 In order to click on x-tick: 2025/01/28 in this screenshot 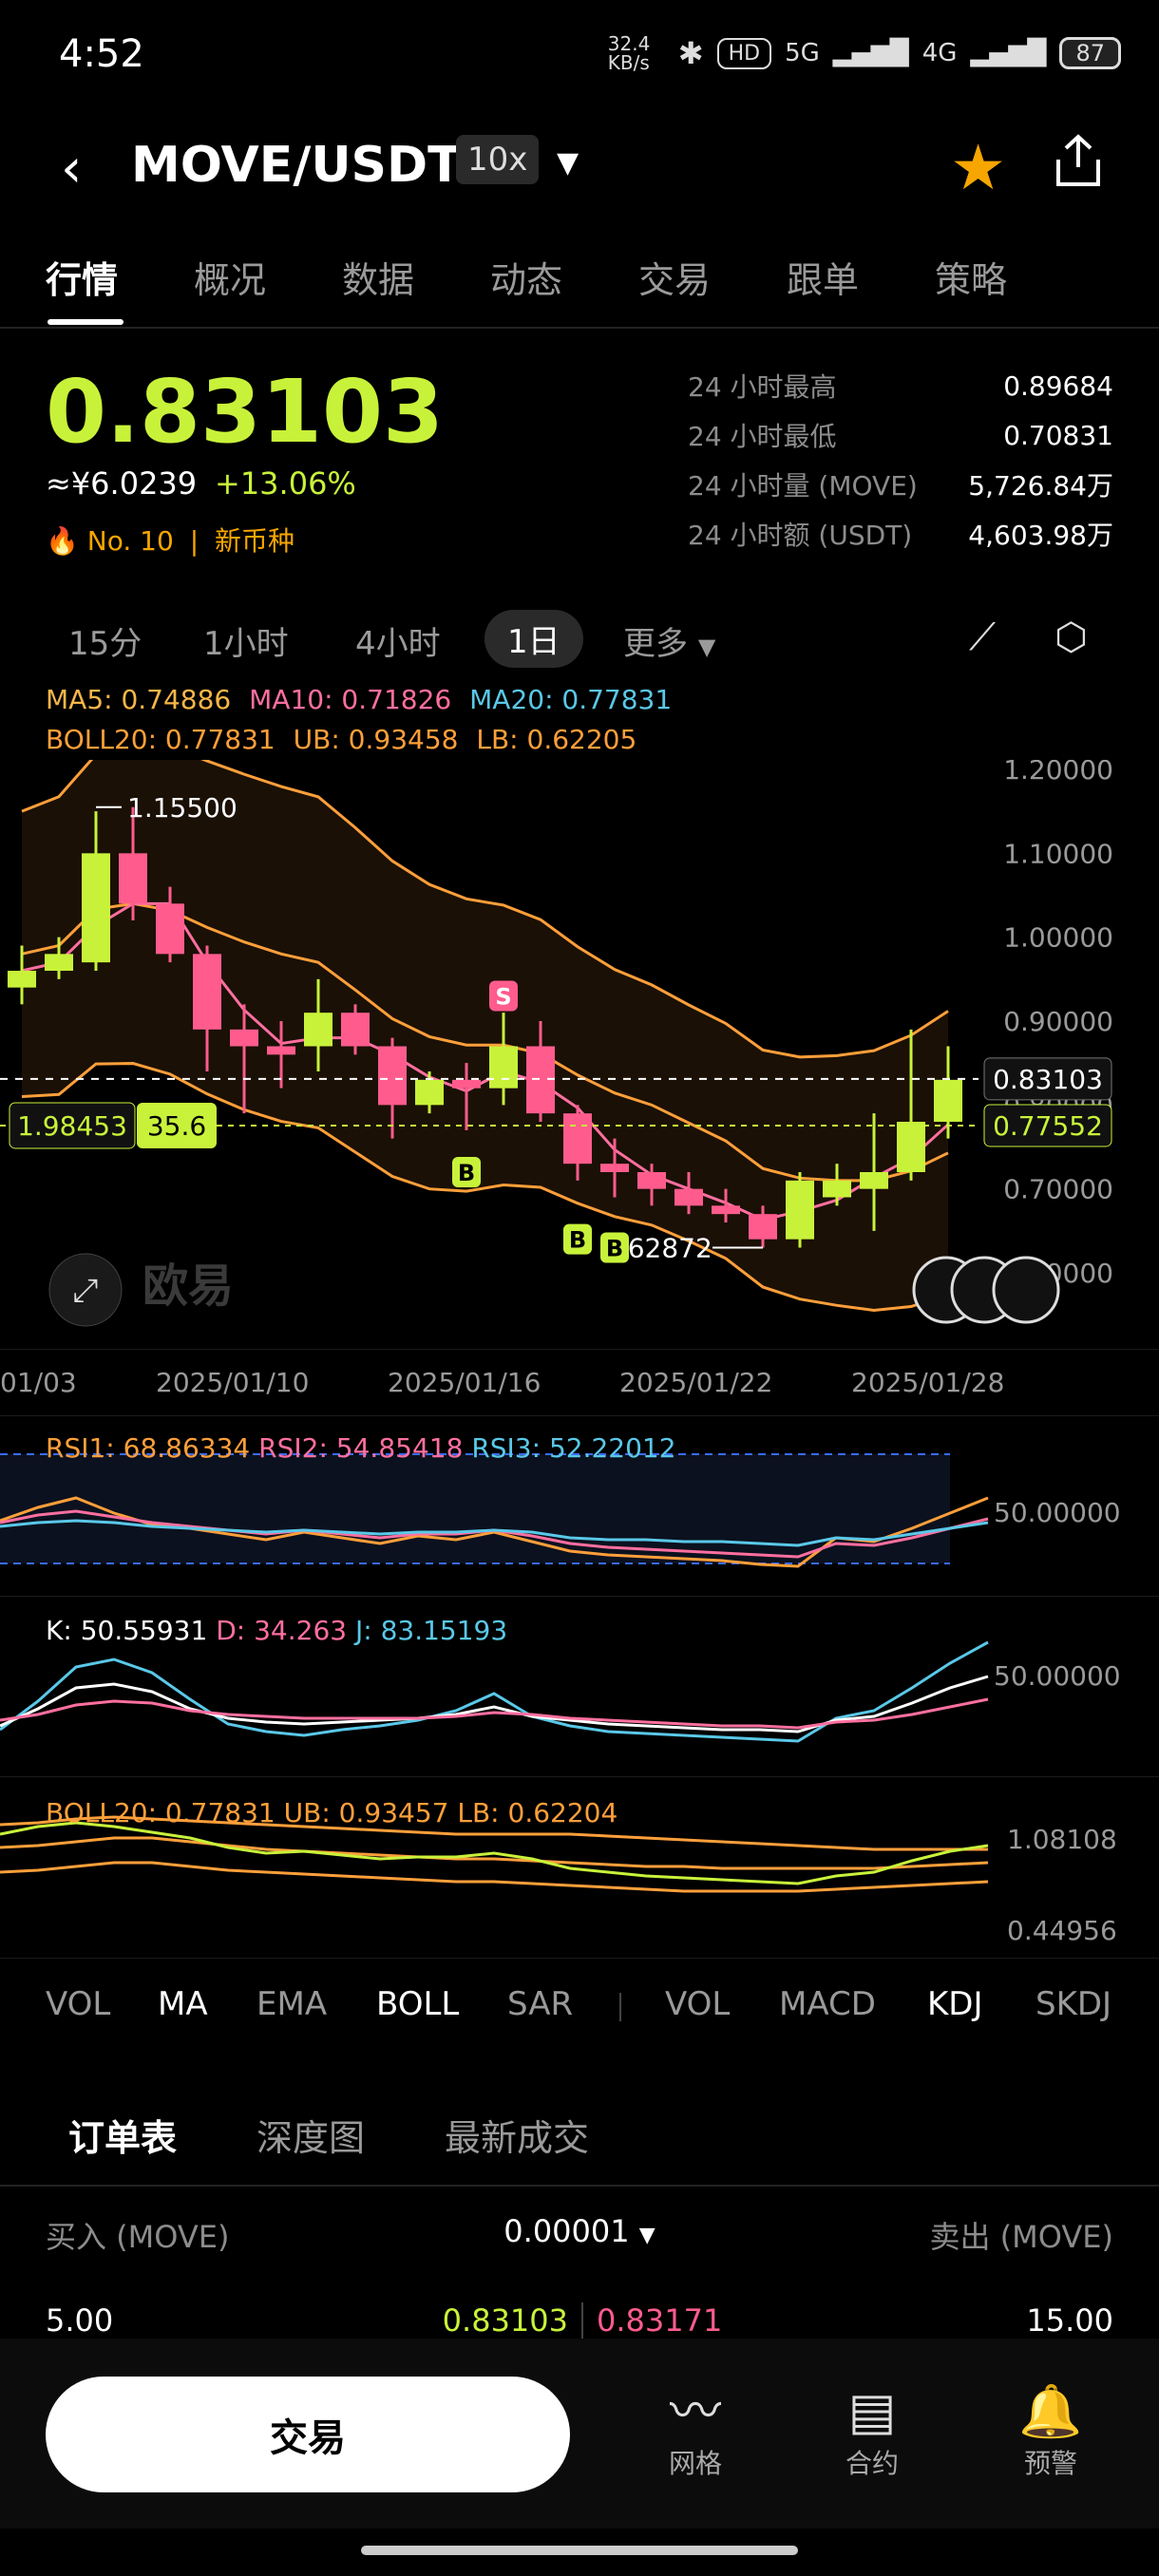, I will do `click(928, 1382)`.